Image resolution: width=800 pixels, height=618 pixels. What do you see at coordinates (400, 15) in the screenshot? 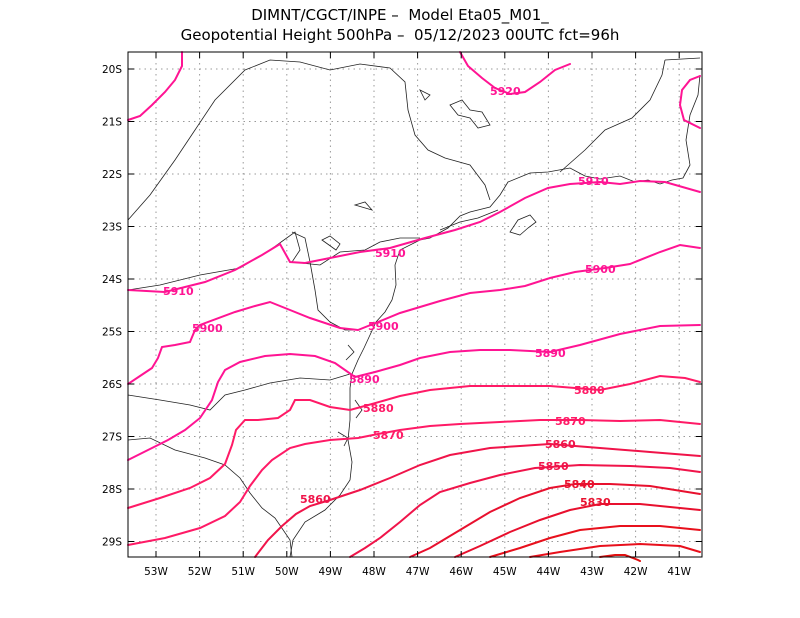
I see `map-title-line1: DIMNT/CGCT/INPE – Model Eta05_M01_` at bounding box center [400, 15].